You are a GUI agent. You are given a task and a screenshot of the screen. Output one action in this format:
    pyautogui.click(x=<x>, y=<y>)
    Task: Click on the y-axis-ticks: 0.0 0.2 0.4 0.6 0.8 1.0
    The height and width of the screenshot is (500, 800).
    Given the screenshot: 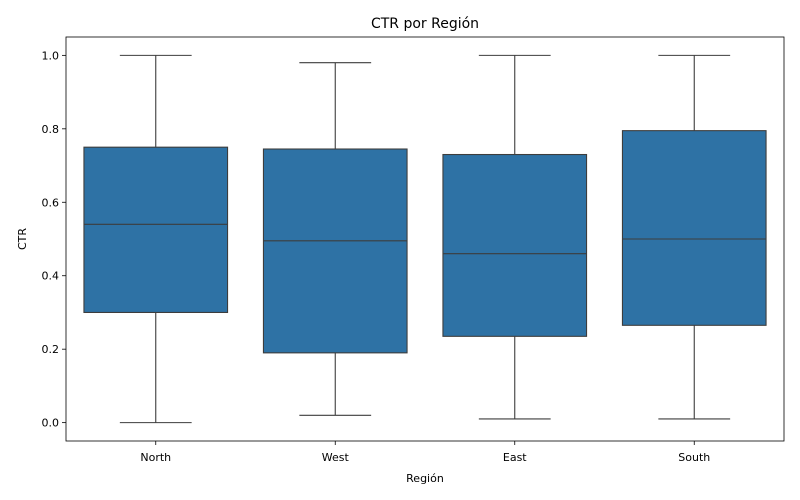 What is the action you would take?
    pyautogui.click(x=54, y=239)
    